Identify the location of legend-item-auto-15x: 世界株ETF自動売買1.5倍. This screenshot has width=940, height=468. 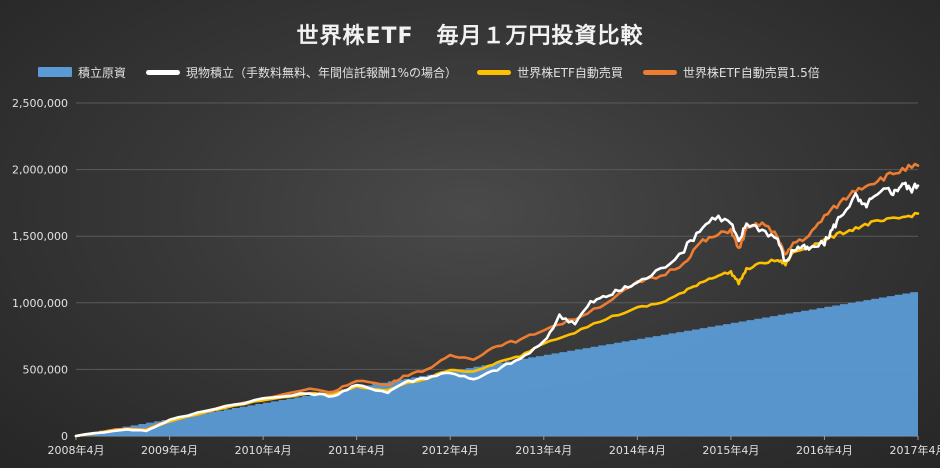
(731, 72).